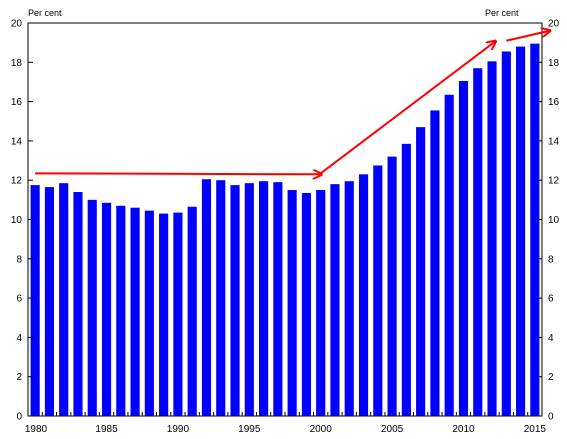 The height and width of the screenshot is (439, 567). What do you see at coordinates (149, 313) in the screenshot?
I see `bar-1988` at bounding box center [149, 313].